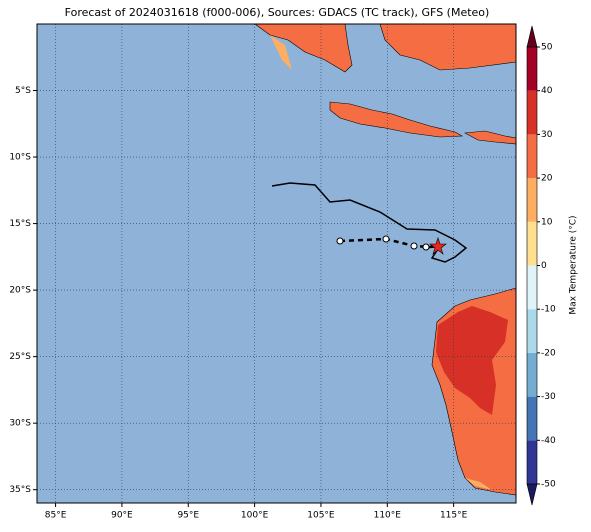 Image resolution: width=591 pixels, height=532 pixels. I want to click on colorbar-tick-label: -40, so click(548, 441).